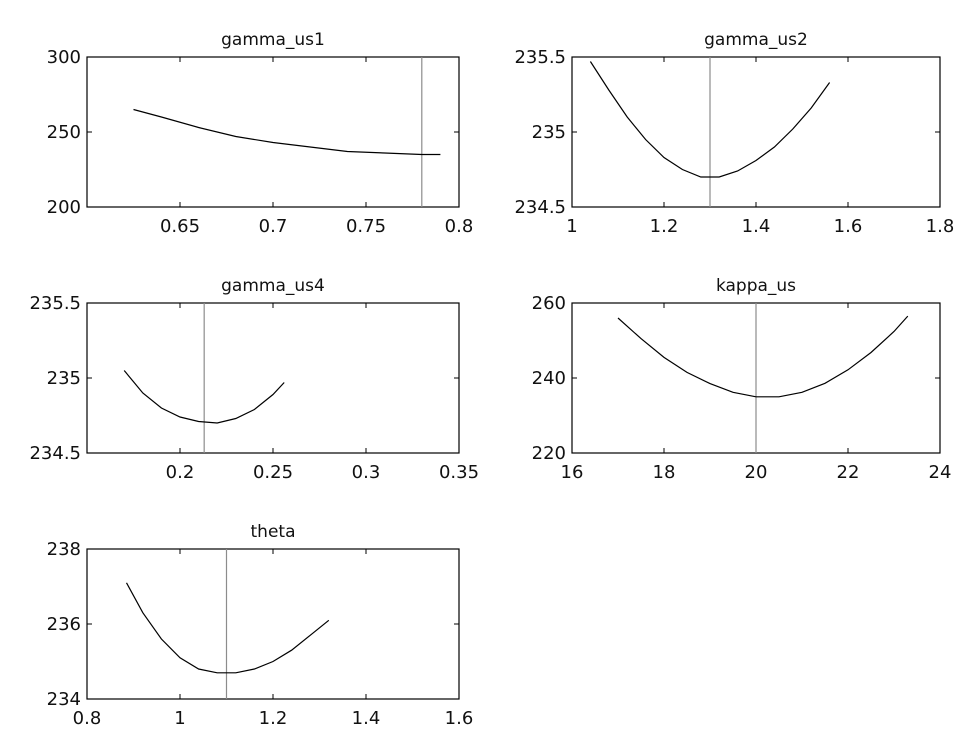 Image resolution: width=959 pixels, height=738 pixels. What do you see at coordinates (459, 472) in the screenshot?
I see `x-tick-label: 0.35` at bounding box center [459, 472].